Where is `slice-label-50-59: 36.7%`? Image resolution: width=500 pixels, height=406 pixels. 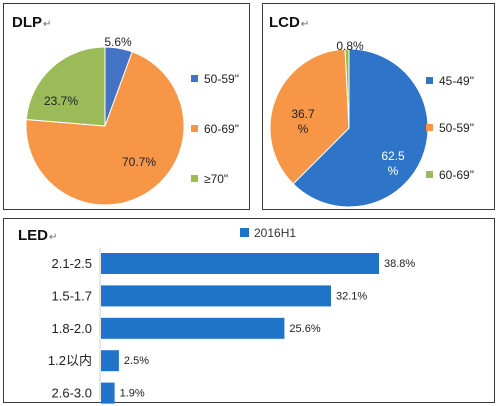 slice-label-50-59: 36.7% is located at coordinates (303, 121).